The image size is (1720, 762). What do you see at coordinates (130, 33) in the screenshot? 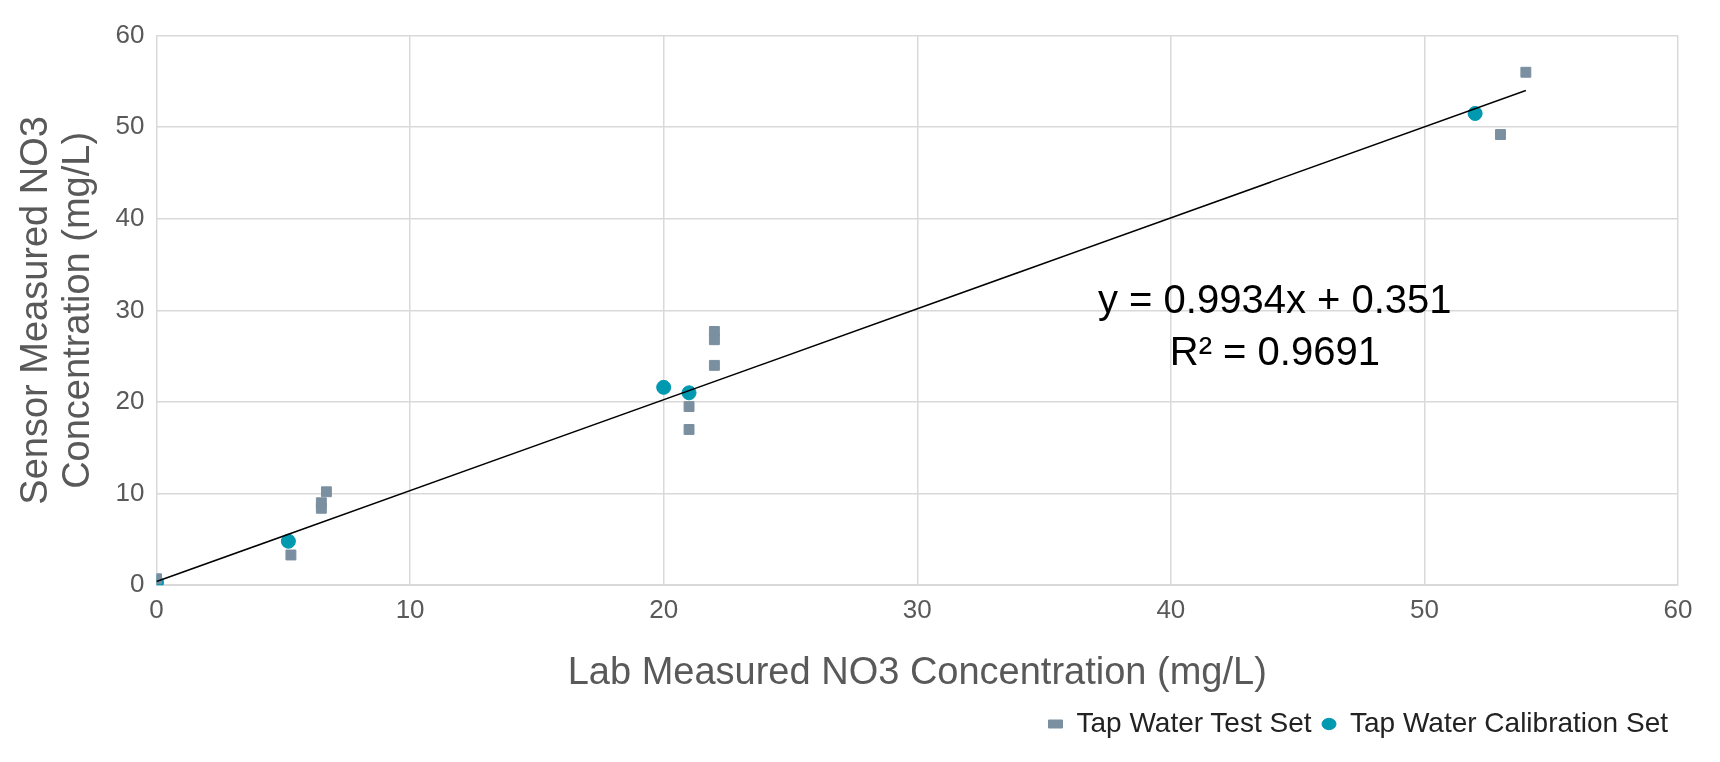
I see `y-tick-label: 60` at bounding box center [130, 33].